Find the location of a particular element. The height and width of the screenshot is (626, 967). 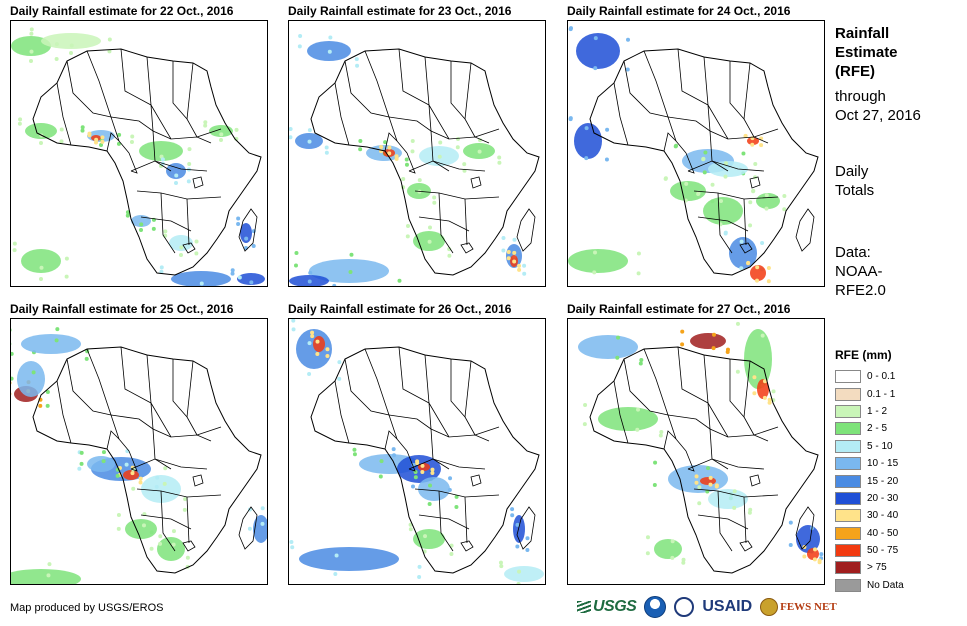

data-line: RFE2.0 is located at coordinates (860, 290).